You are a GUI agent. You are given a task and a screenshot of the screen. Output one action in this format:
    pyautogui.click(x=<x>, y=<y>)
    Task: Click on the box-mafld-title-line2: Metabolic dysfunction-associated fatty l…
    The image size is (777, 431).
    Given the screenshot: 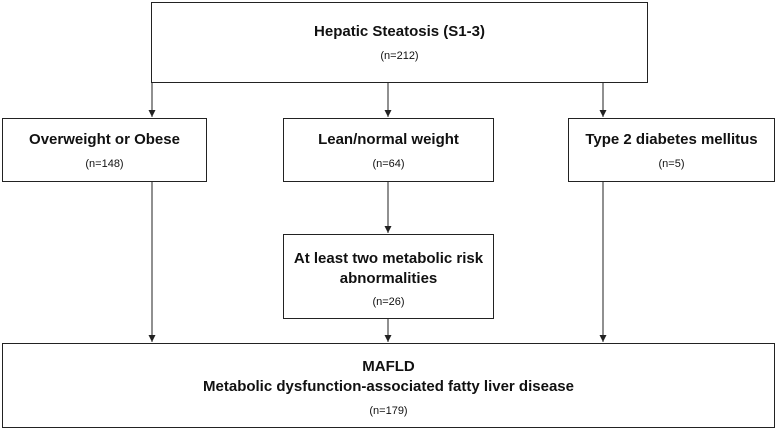 What is the action you would take?
    pyautogui.click(x=388, y=386)
    